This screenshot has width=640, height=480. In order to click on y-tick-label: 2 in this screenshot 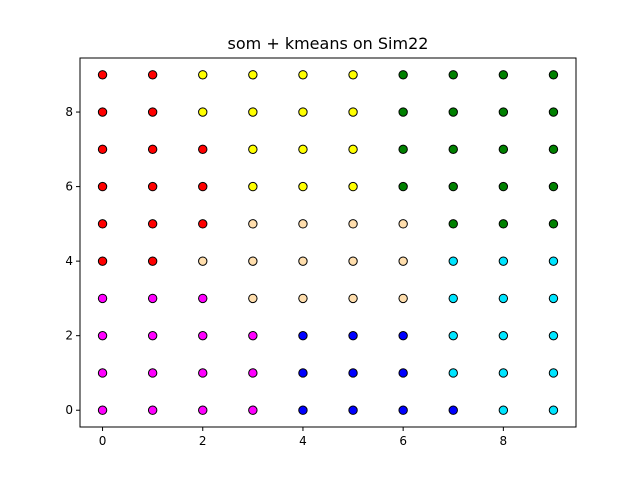, I will do `click(69, 336)`.